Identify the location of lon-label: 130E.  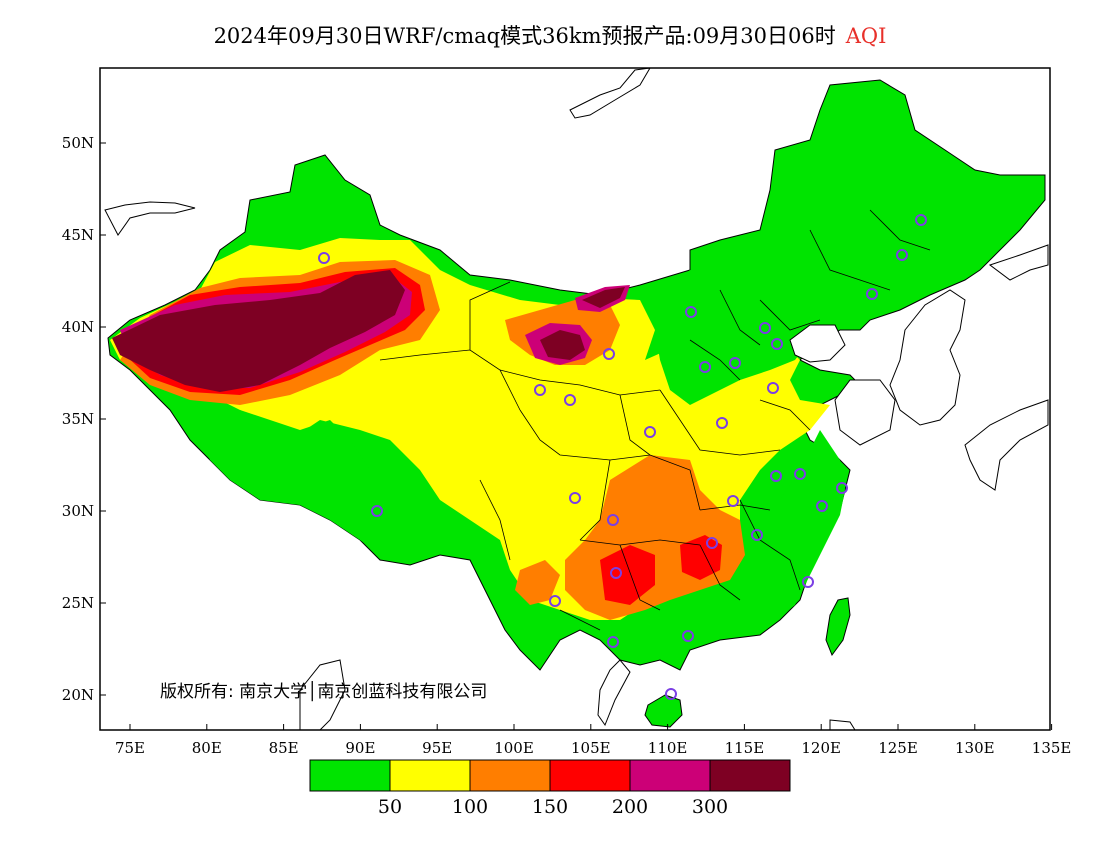
(975, 748).